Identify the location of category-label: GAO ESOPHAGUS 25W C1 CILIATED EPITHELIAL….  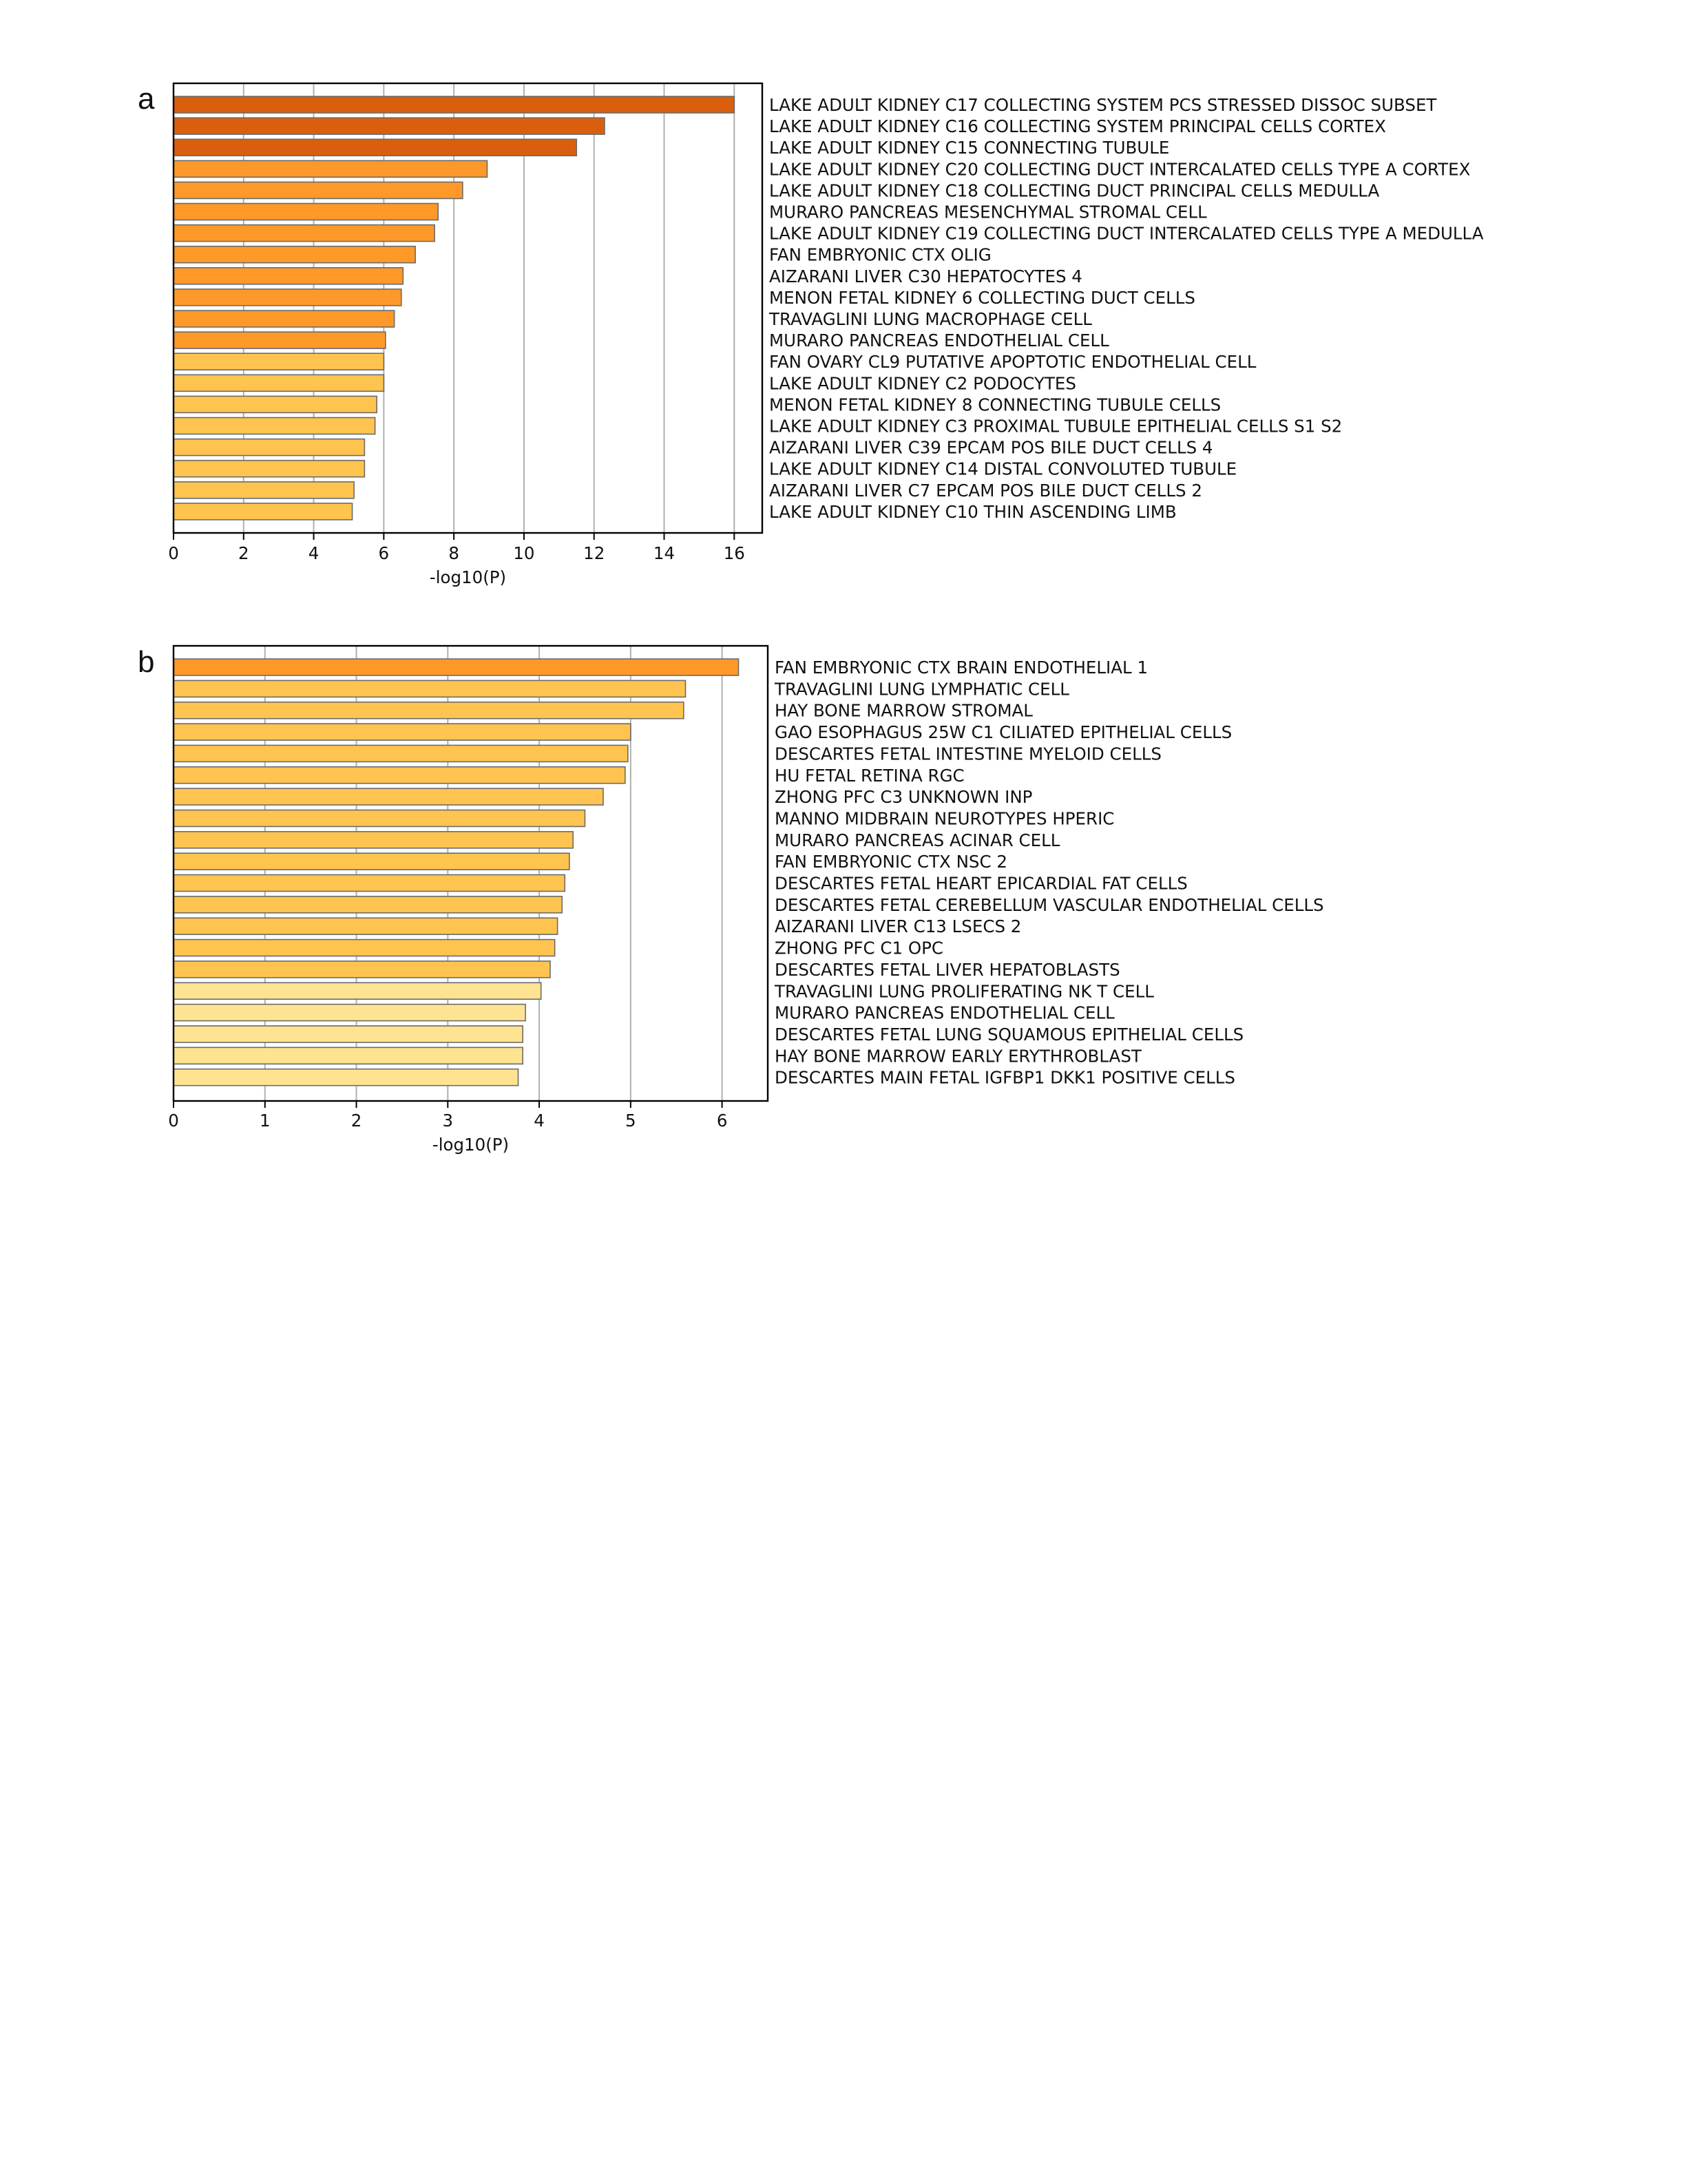
(1003, 732).